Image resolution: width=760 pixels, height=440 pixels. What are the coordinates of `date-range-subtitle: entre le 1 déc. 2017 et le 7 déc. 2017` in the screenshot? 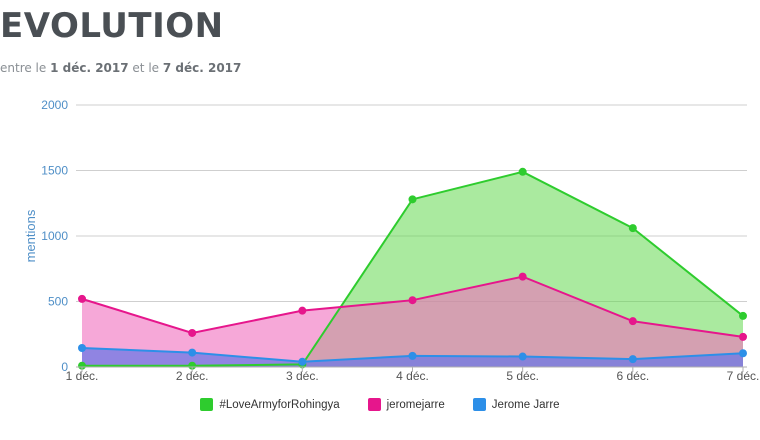 It's located at (120, 68).